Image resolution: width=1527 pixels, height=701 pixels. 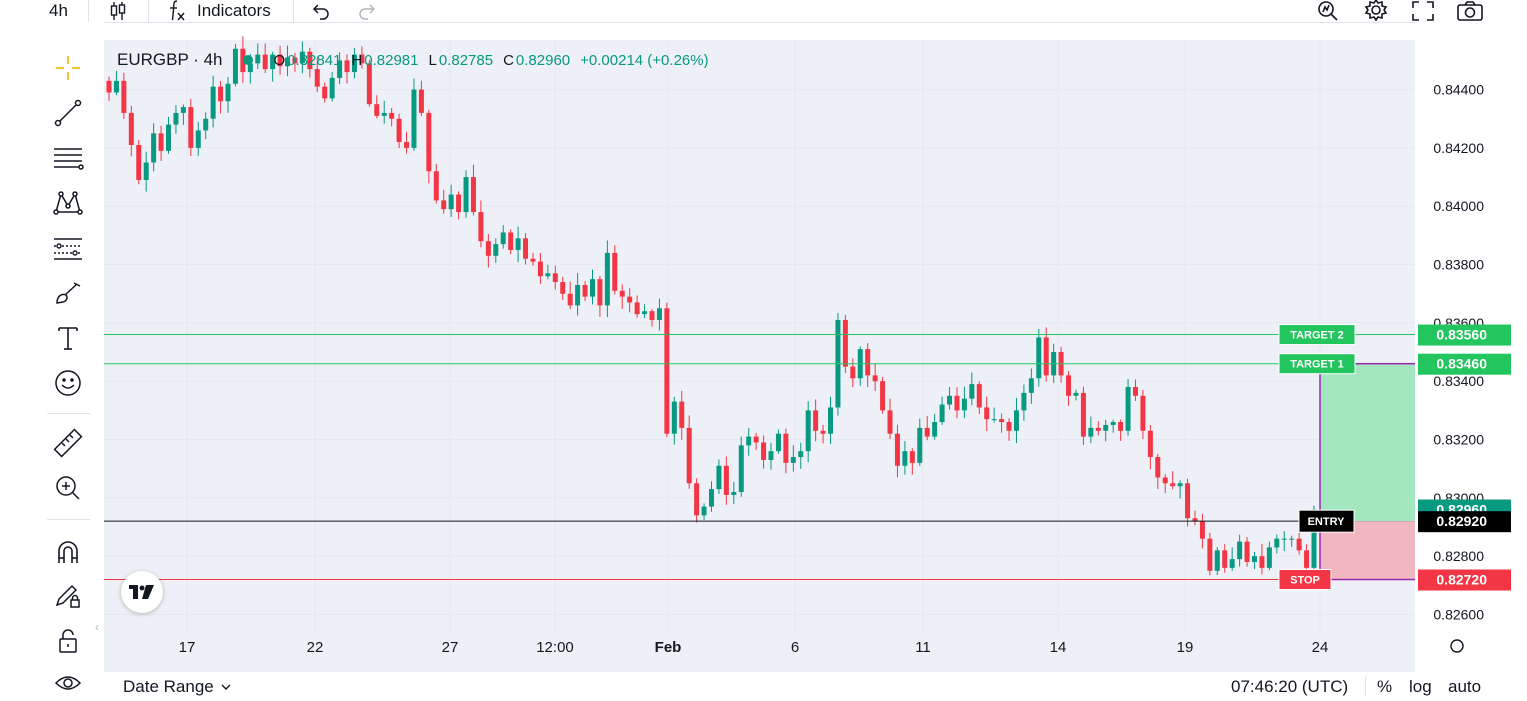 What do you see at coordinates (1289, 686) in the screenshot?
I see `clock: 07:46:20 (UTC)` at bounding box center [1289, 686].